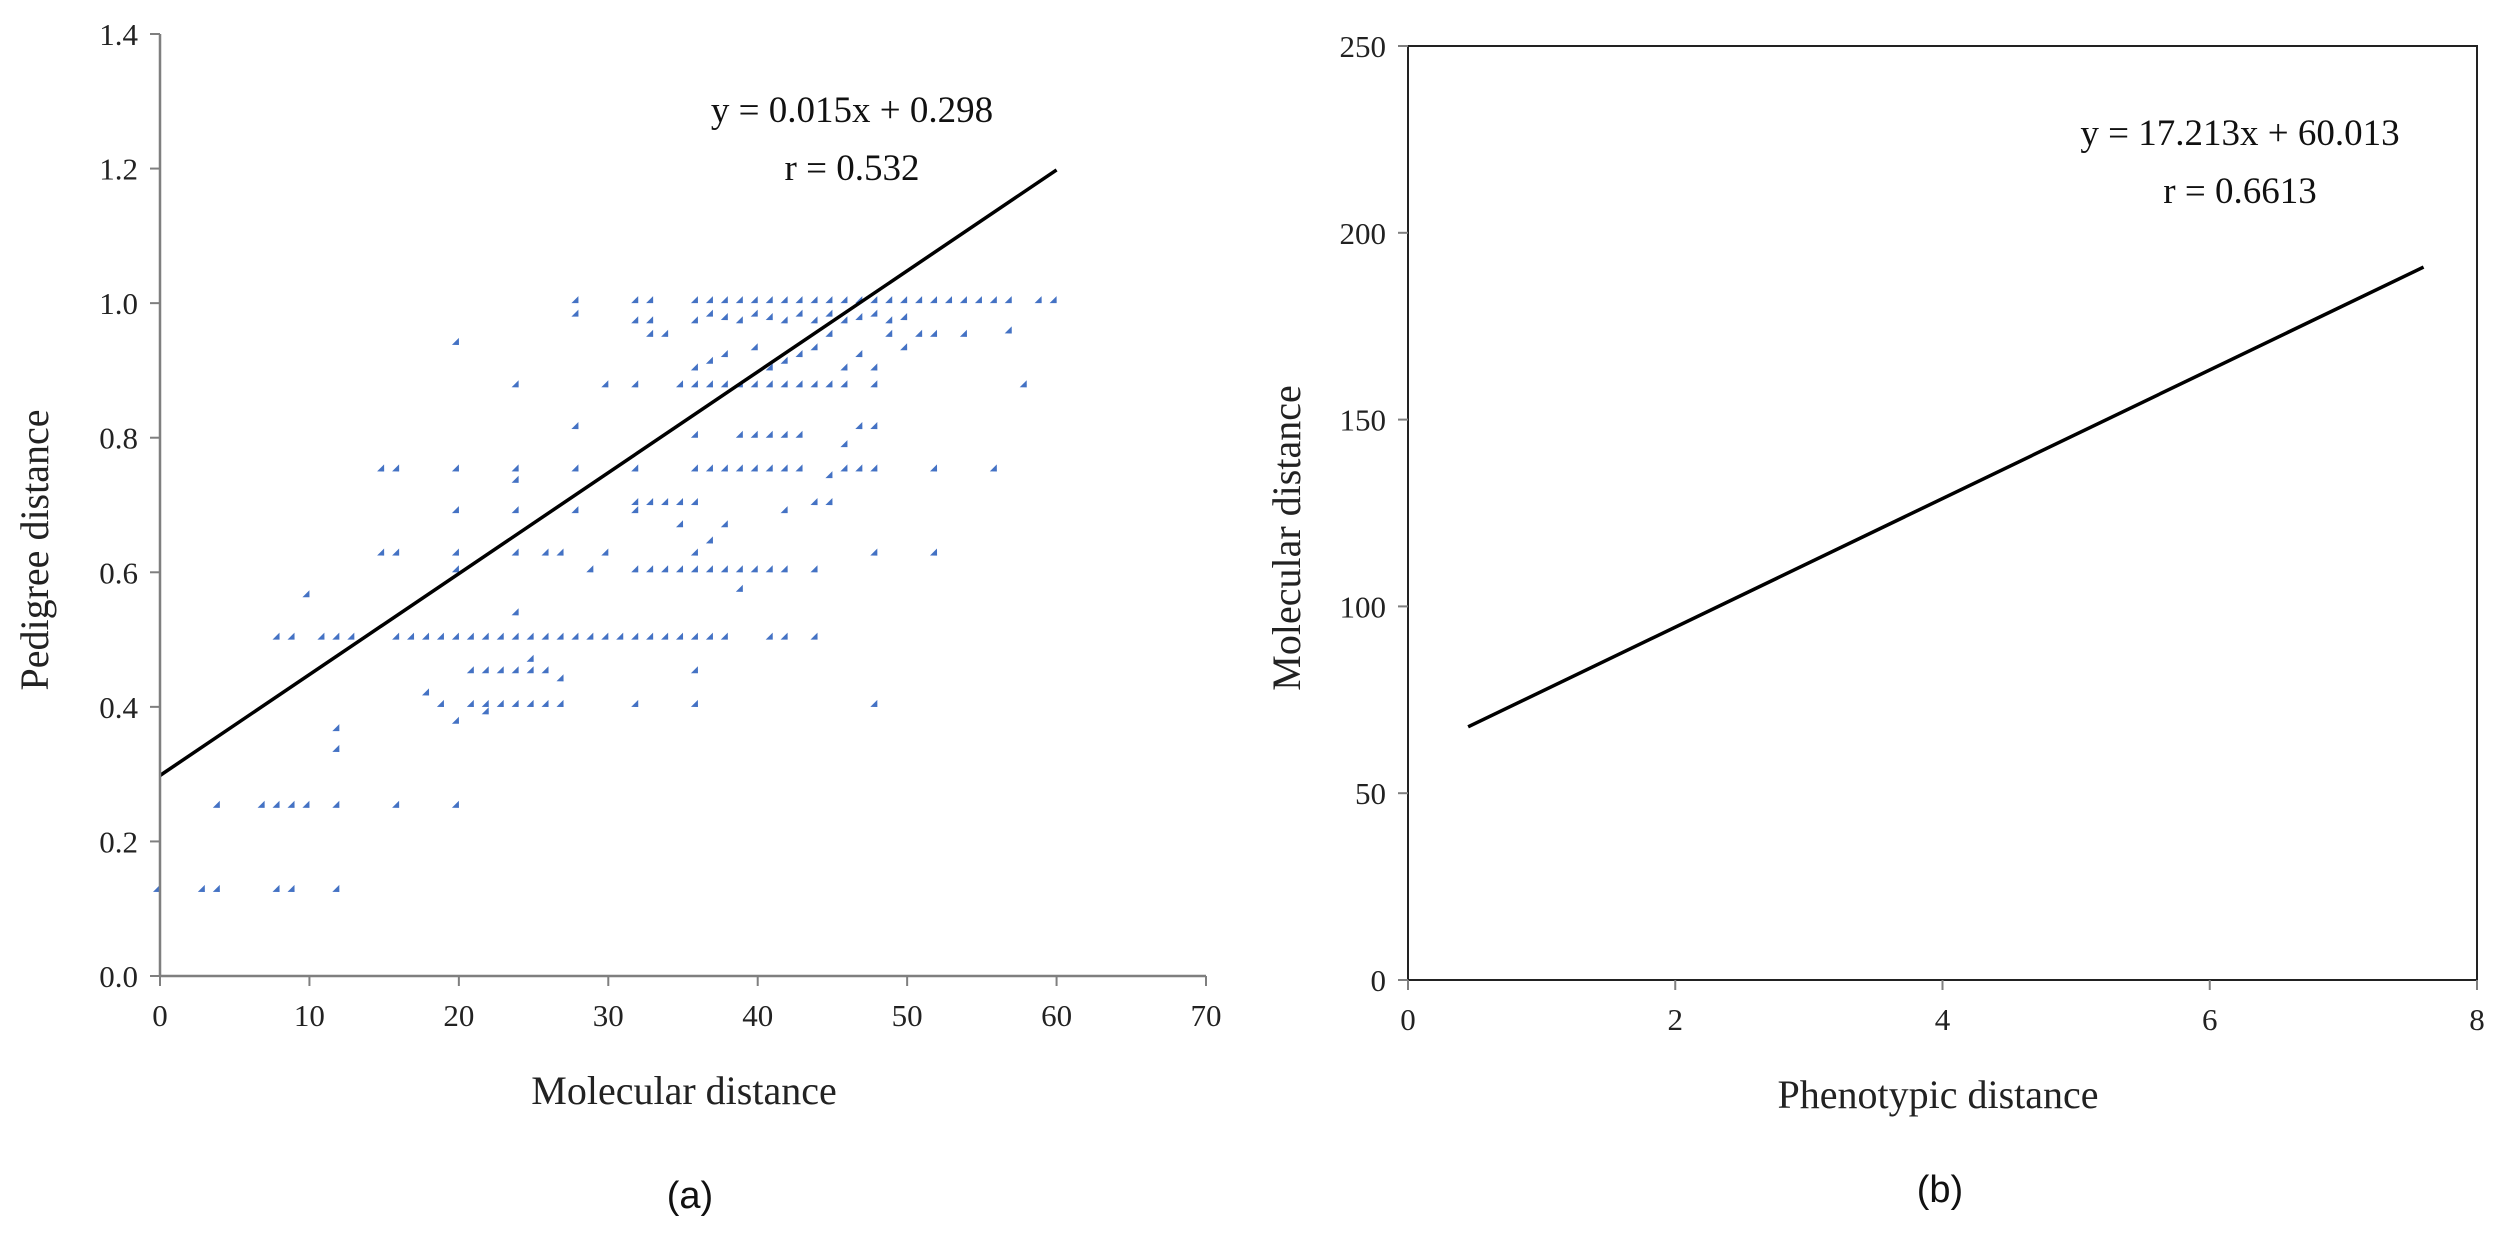 The image size is (2505, 1238). Describe the element at coordinates (1946, 497) in the screenshot. I see `trendline-b` at that location.